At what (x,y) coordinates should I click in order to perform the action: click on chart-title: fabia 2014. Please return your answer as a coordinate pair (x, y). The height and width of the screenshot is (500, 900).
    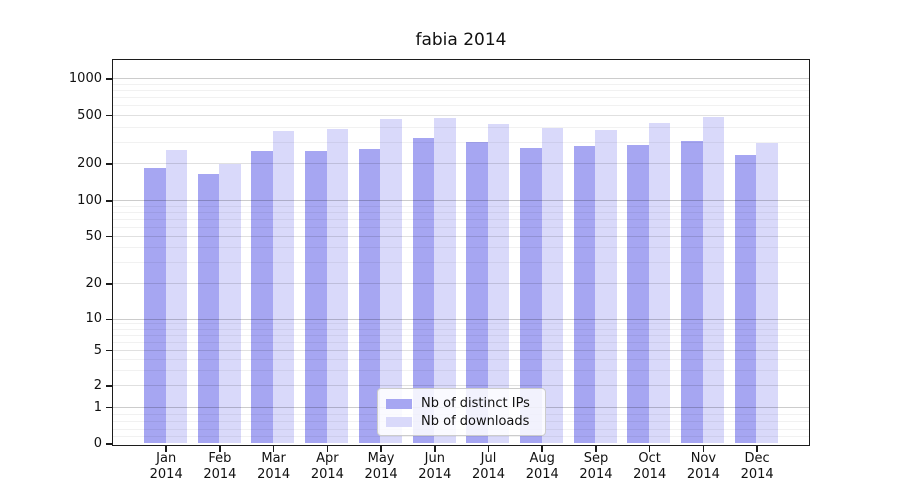
    Looking at the image, I should click on (461, 40).